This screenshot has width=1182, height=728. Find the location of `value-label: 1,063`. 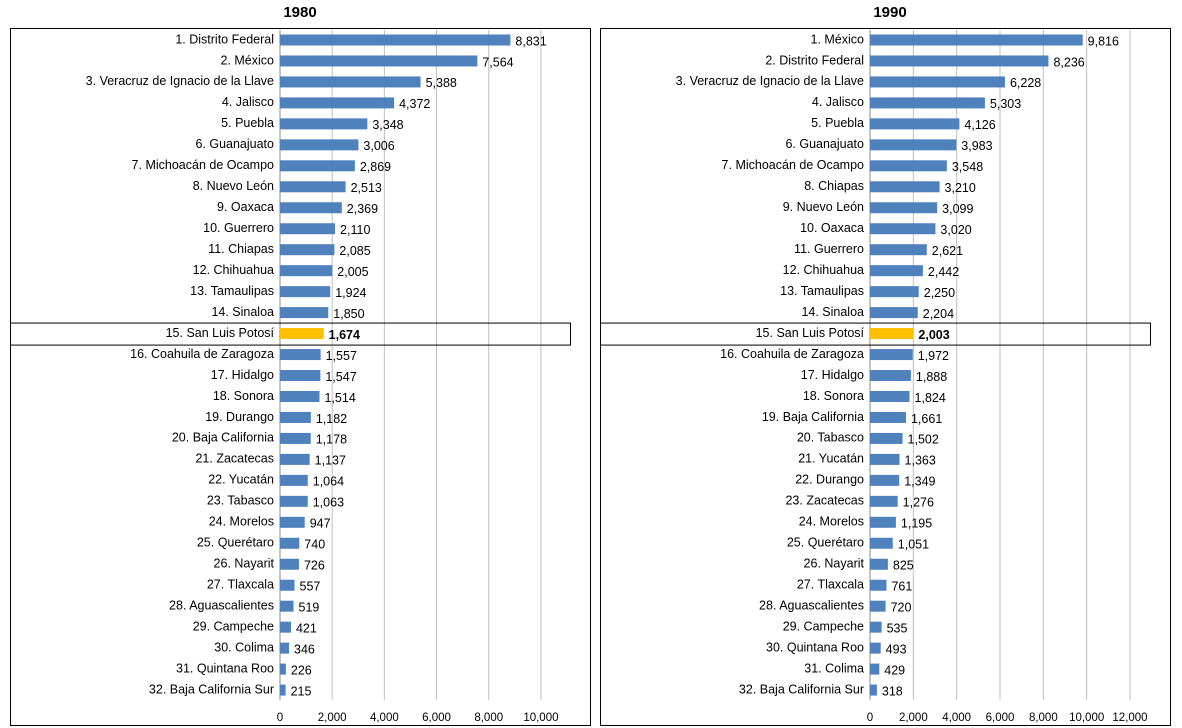

value-label: 1,063 is located at coordinates (328, 503).